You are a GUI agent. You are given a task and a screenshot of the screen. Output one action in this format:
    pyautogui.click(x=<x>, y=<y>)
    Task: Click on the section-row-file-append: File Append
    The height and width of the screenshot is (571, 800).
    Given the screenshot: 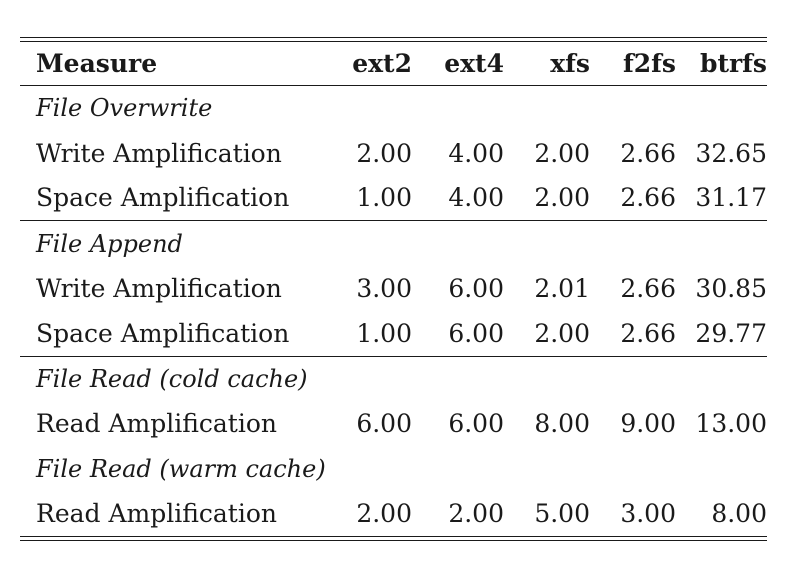 What is the action you would take?
    pyautogui.click(x=393, y=243)
    